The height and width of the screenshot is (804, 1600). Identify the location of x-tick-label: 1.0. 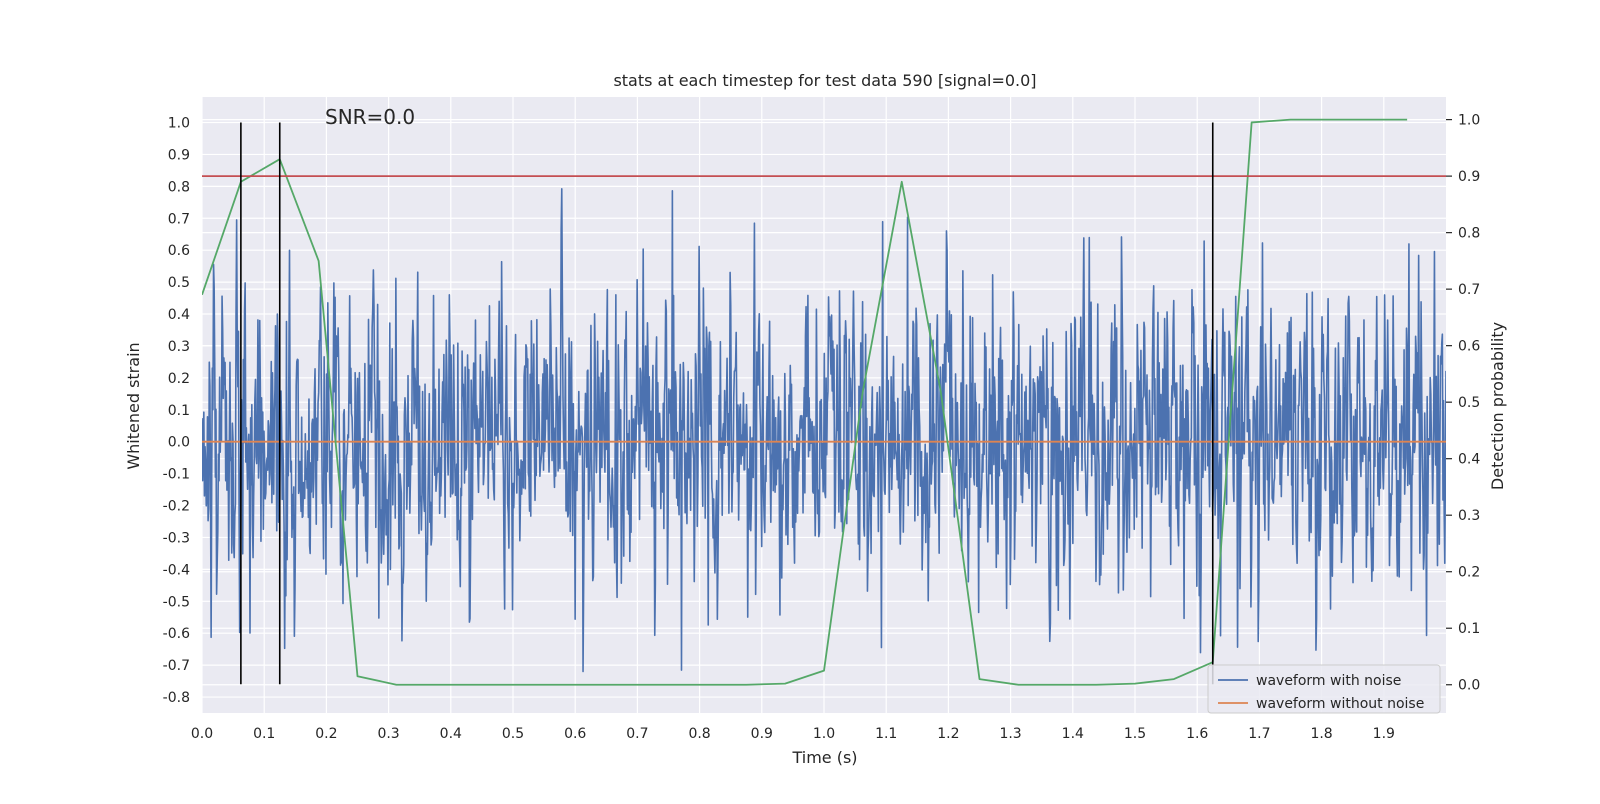
(824, 734).